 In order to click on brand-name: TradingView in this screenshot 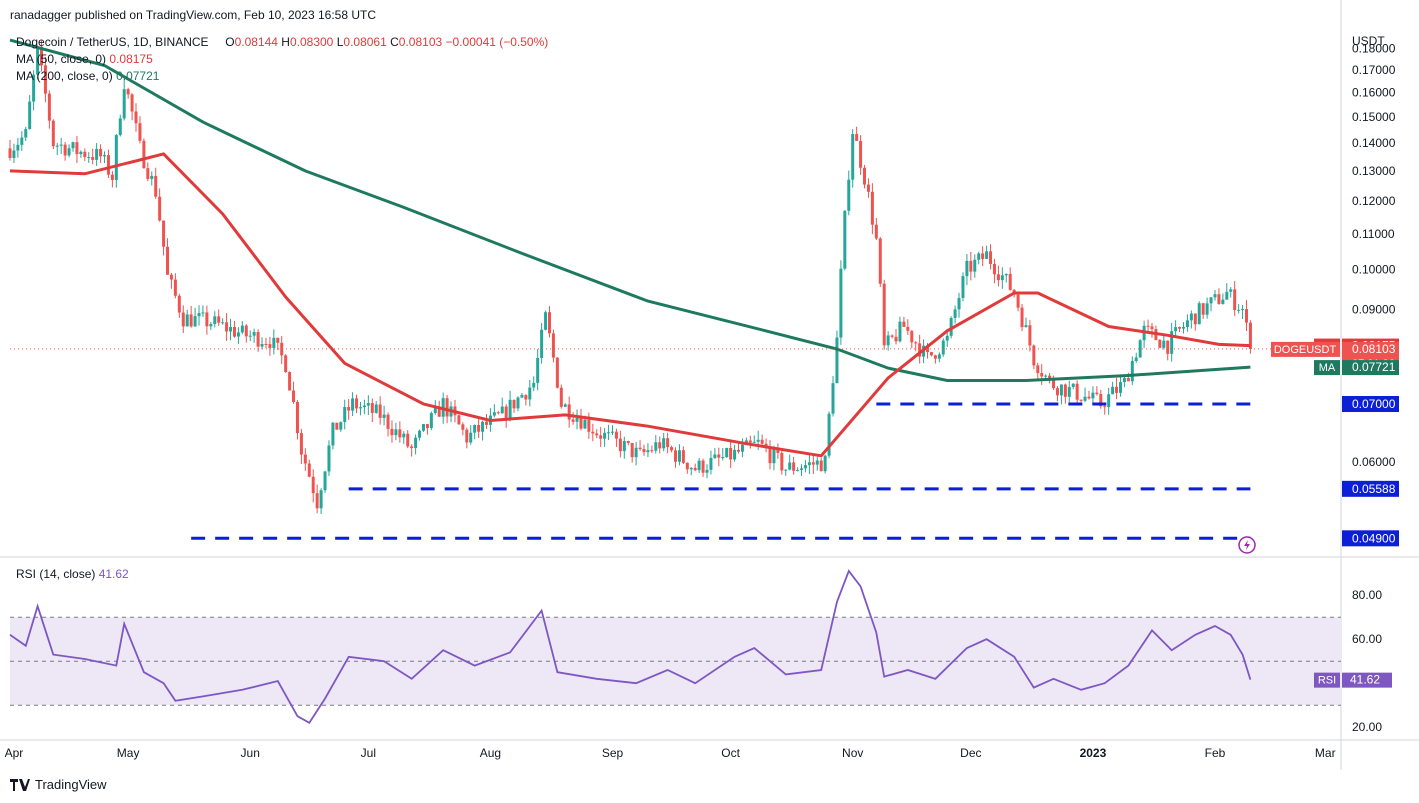, I will do `click(71, 784)`.